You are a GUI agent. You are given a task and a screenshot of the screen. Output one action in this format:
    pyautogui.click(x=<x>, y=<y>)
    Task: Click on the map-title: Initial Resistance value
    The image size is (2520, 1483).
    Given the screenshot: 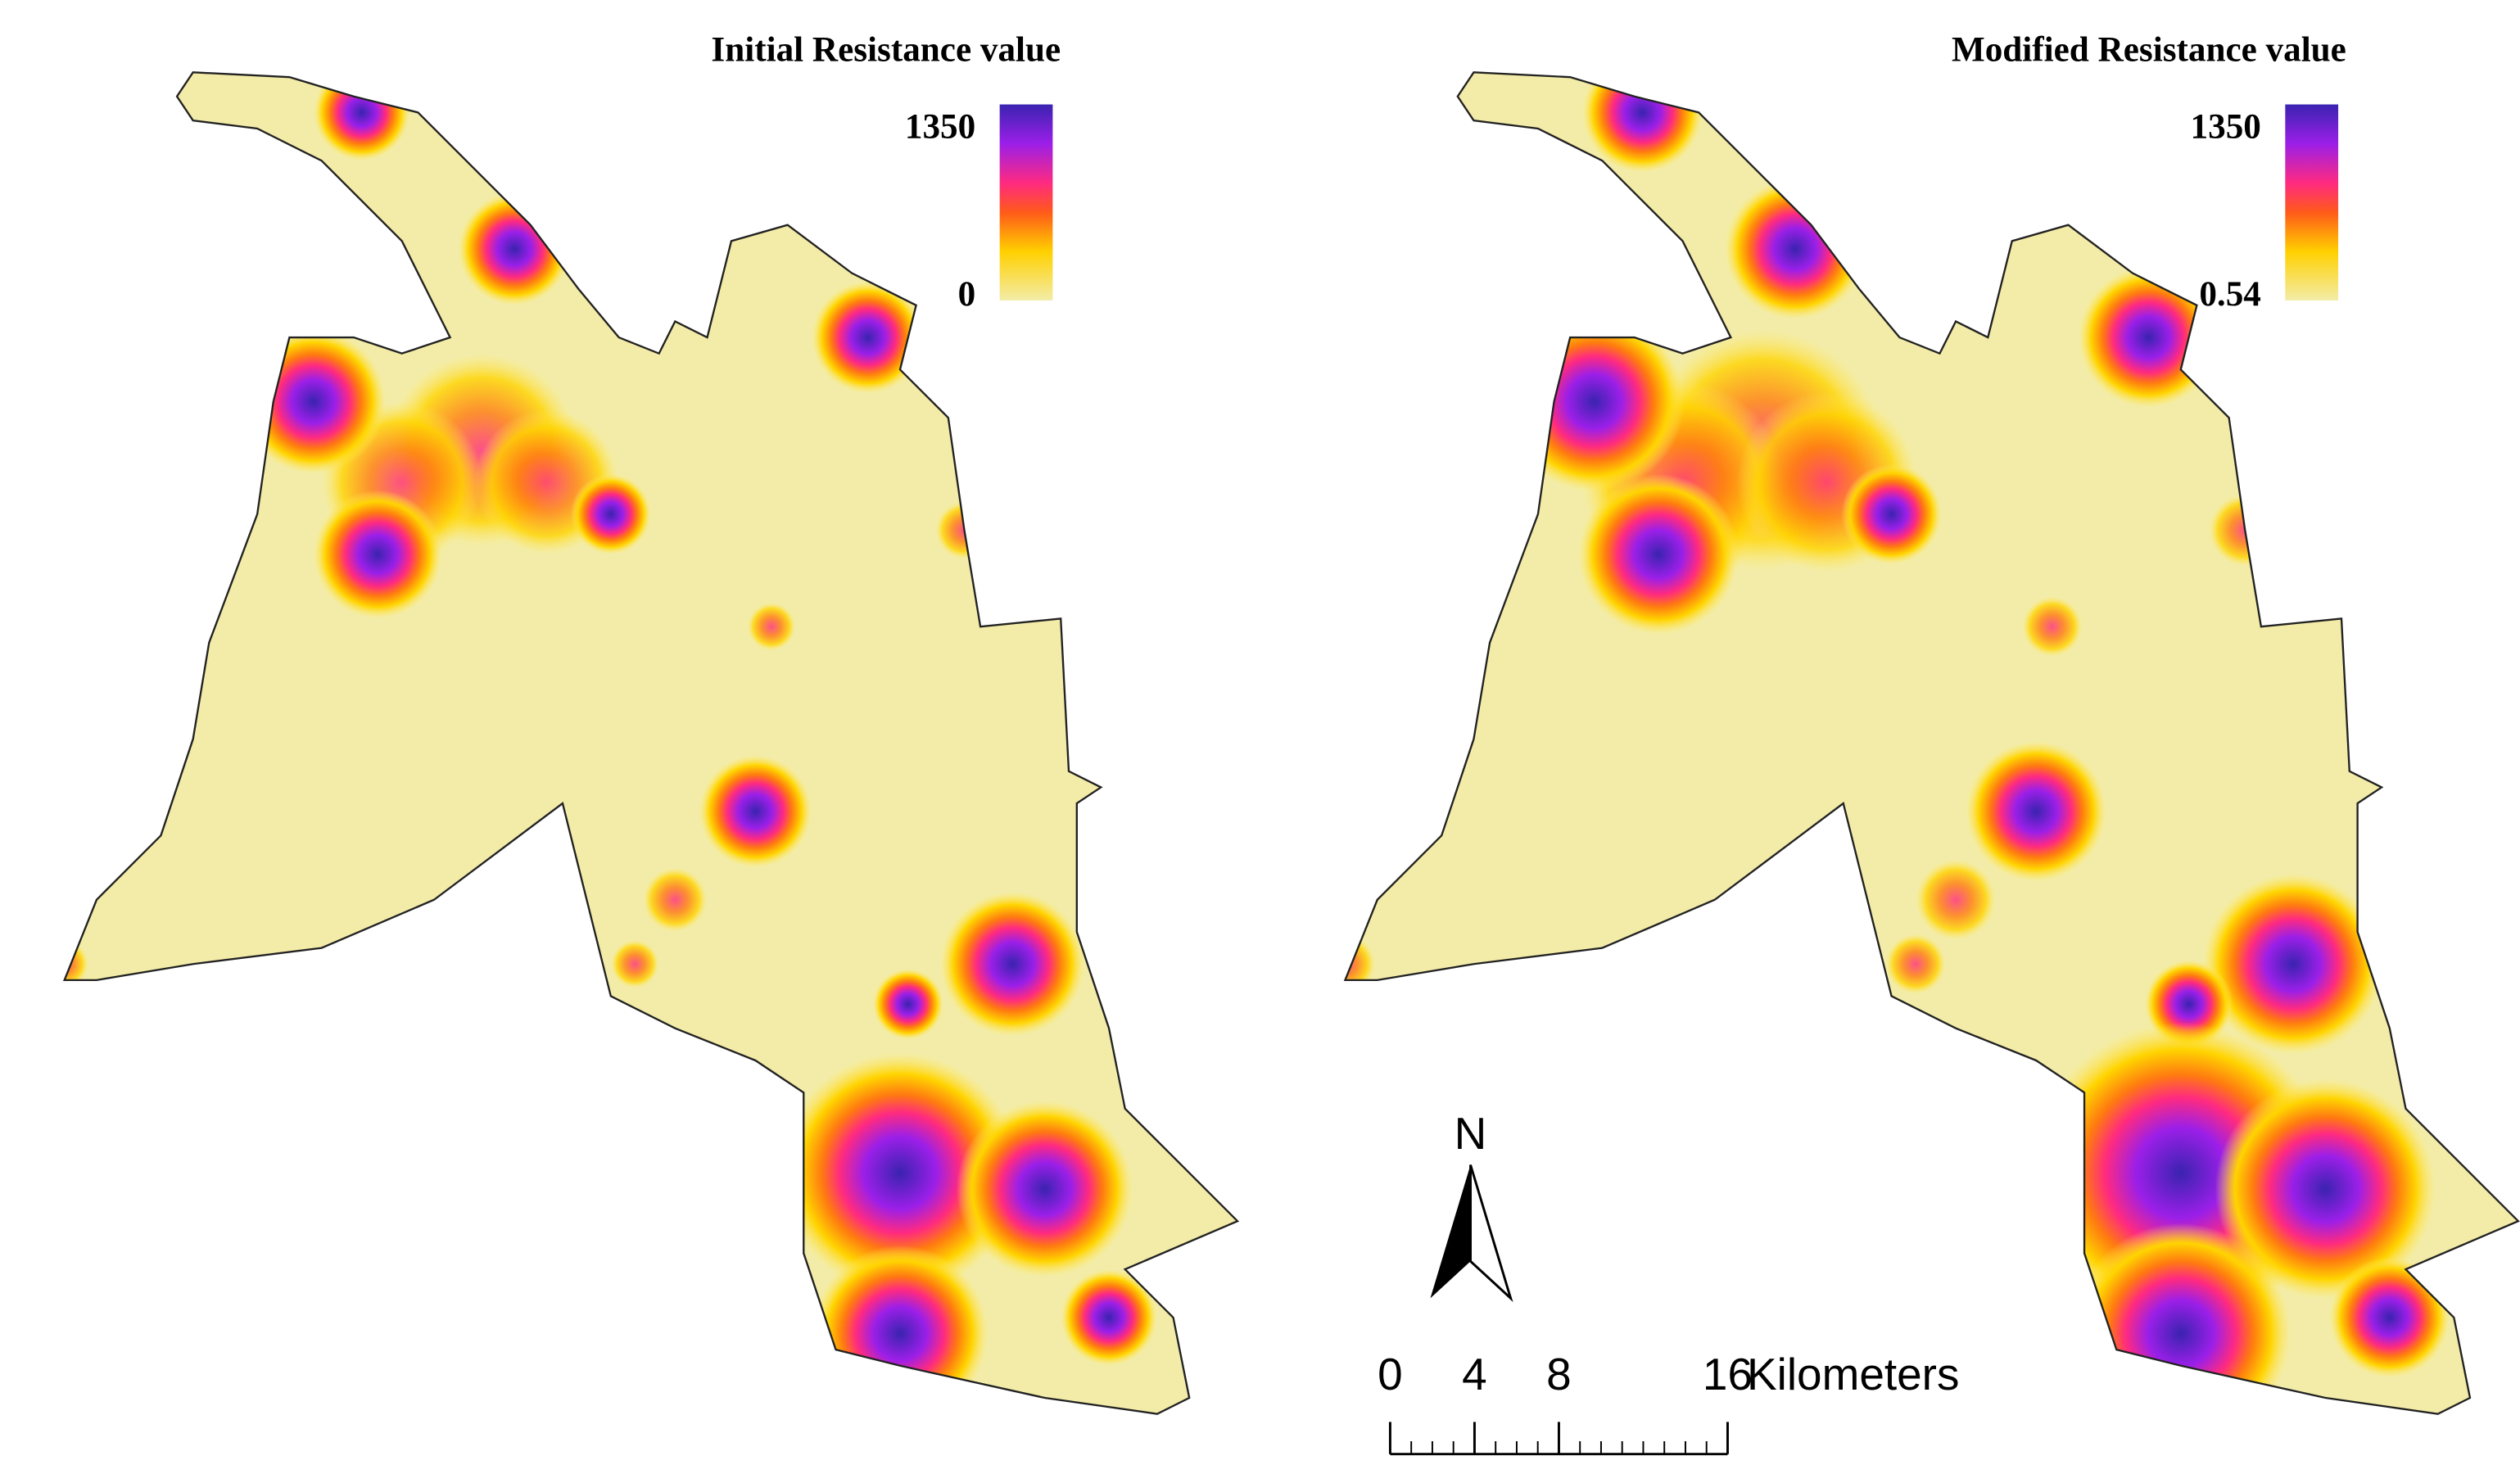 What is the action you would take?
    pyautogui.click(x=886, y=51)
    